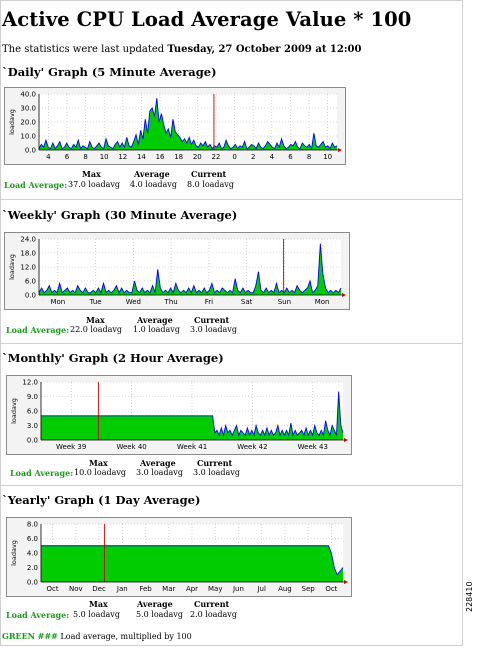 This screenshot has height=648, width=477. I want to click on x-tick-label: 2, so click(253, 157).